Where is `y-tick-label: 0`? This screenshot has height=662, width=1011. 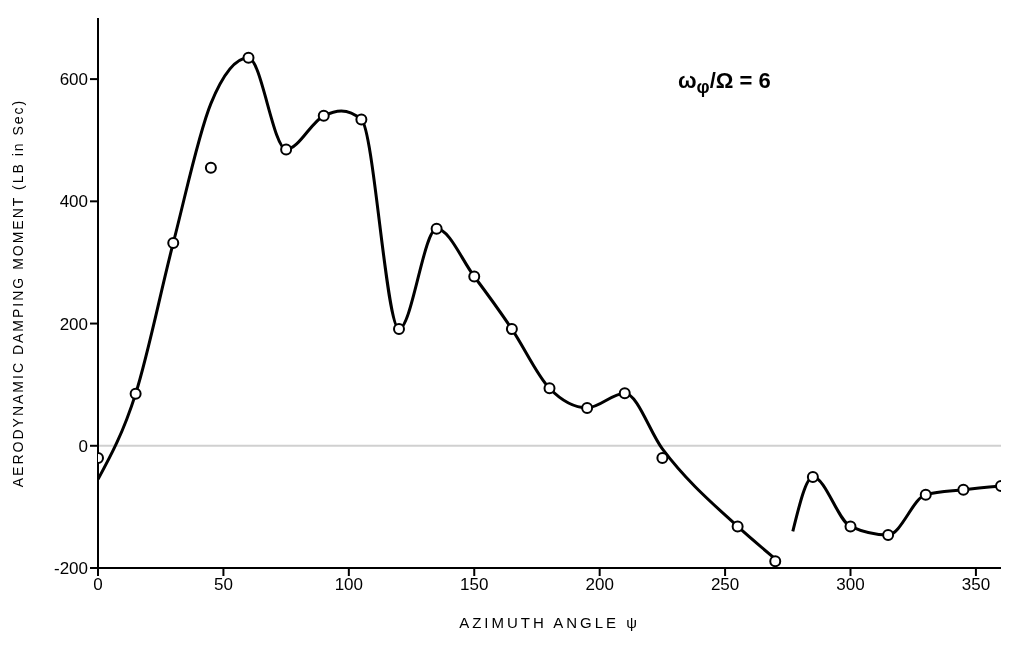 y-tick-label: 0 is located at coordinates (83, 446).